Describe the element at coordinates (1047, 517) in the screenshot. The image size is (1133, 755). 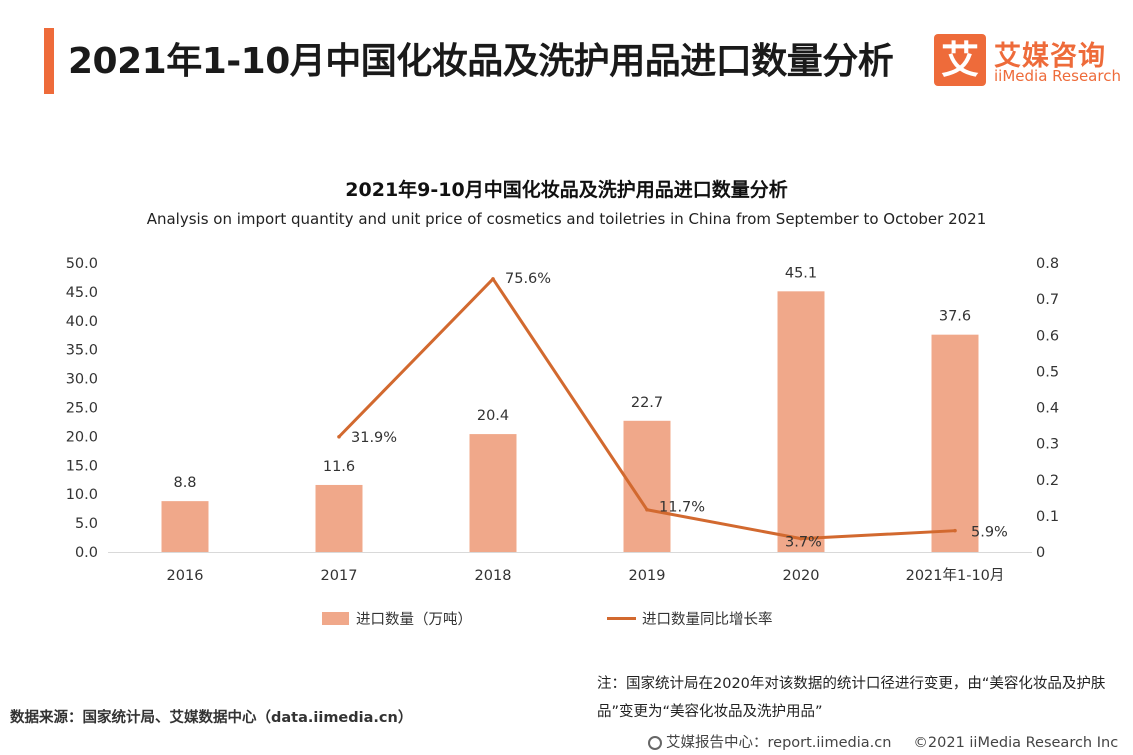
I see `y-right-tick-label: 0.1` at that location.